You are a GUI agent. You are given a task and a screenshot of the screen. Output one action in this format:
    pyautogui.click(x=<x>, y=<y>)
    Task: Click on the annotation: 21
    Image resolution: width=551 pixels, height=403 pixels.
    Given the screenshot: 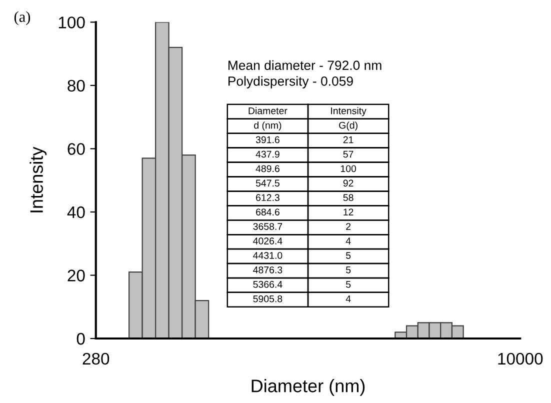 What is the action you would take?
    pyautogui.click(x=348, y=140)
    